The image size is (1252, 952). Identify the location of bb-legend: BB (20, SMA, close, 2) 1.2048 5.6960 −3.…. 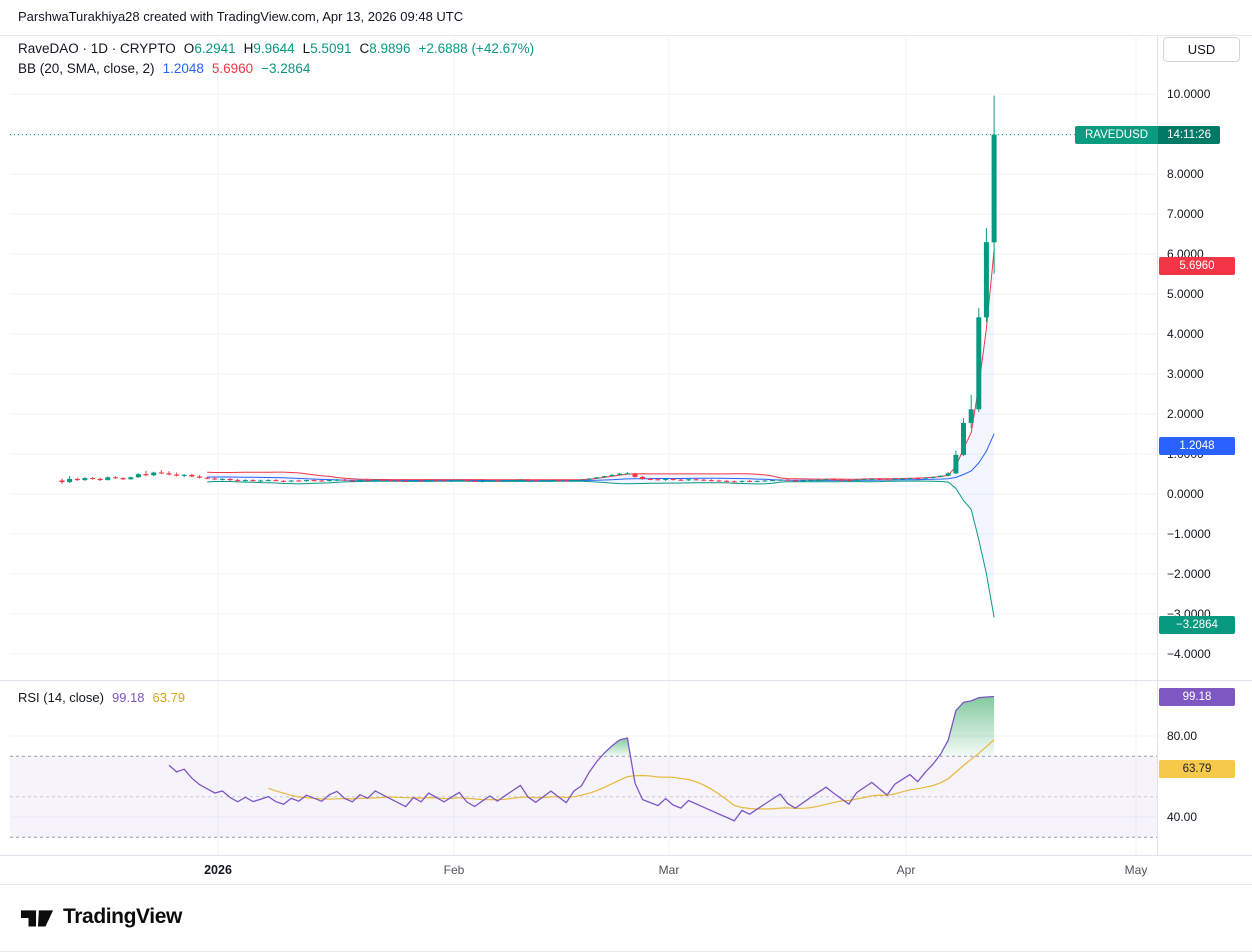
(164, 68).